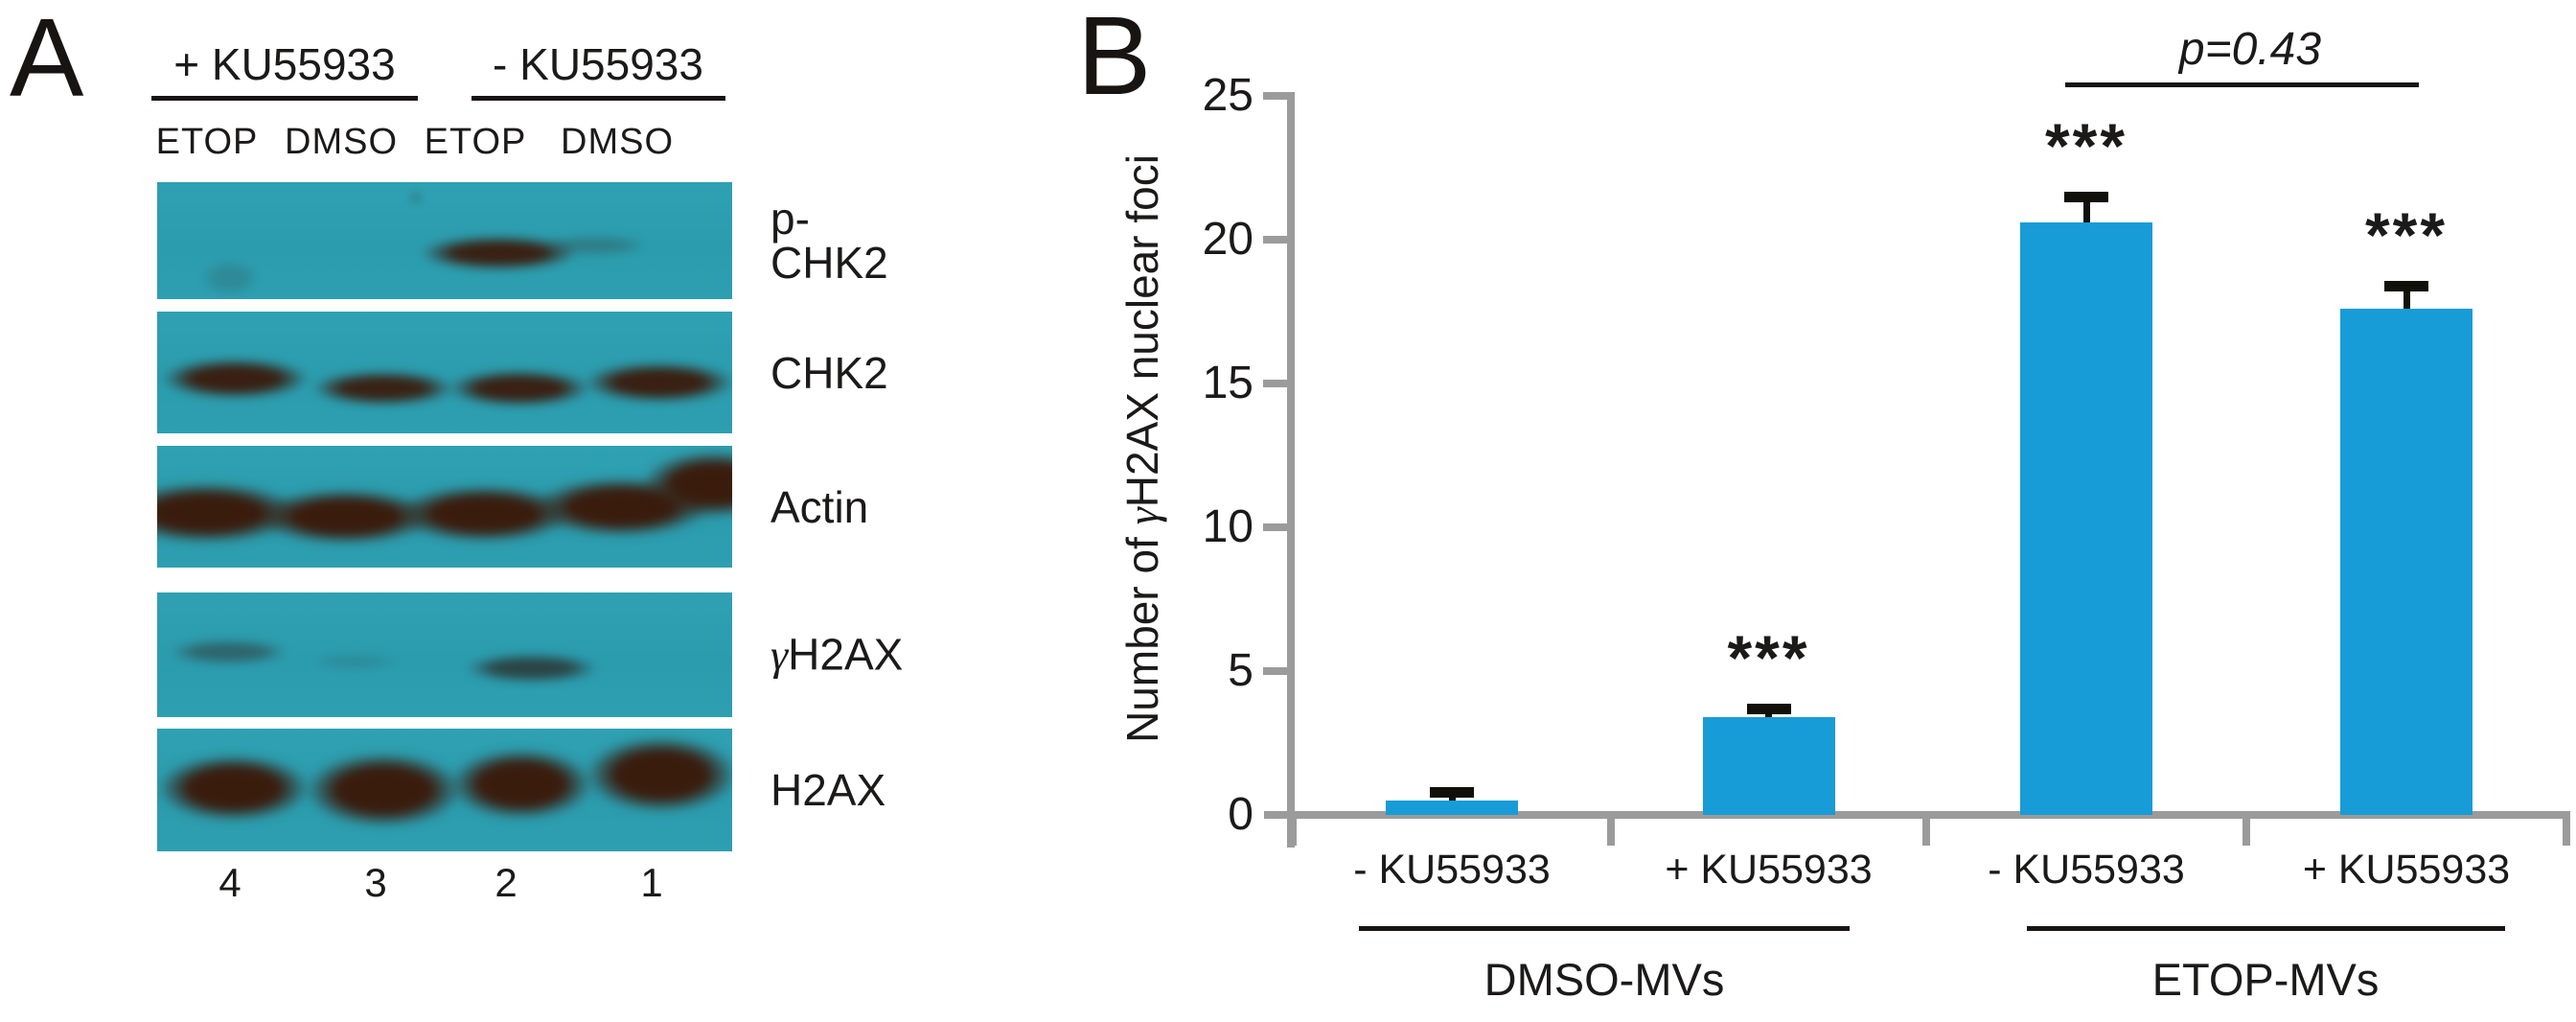 This screenshot has height=1022, width=2576. I want to click on y-tick-label: 10, so click(1228, 526).